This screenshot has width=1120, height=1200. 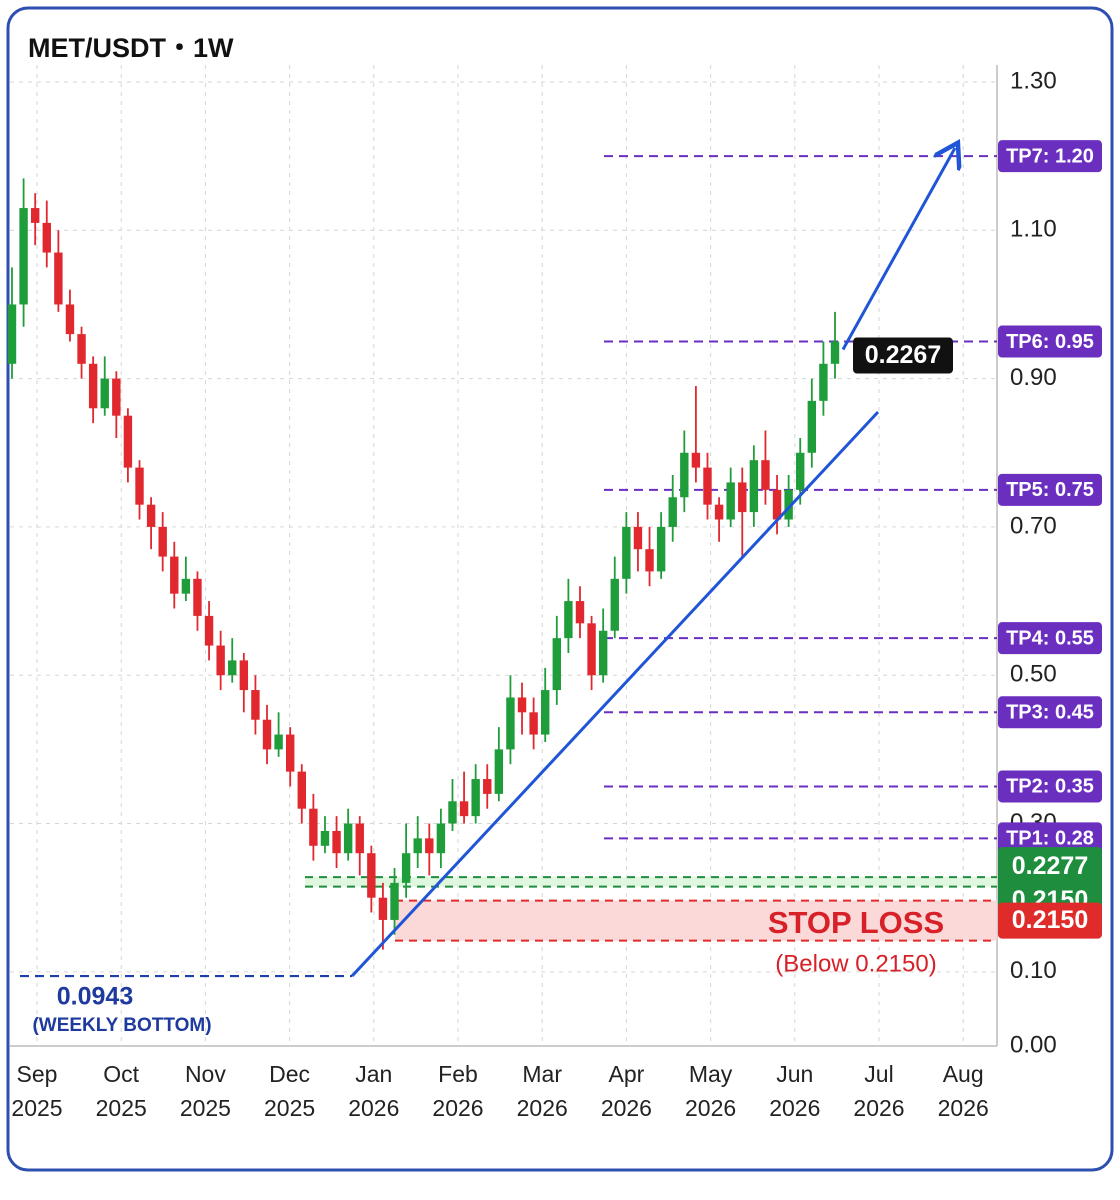 I want to click on price-badge, so click(x=903, y=355).